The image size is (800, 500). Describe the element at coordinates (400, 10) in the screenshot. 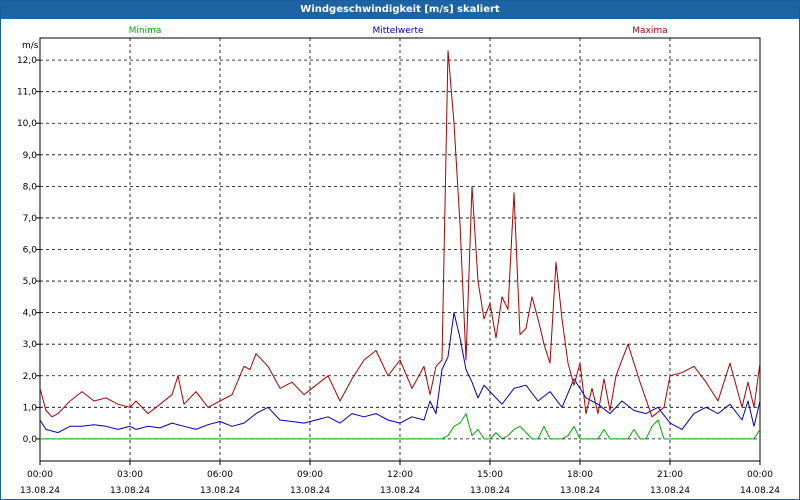

I see `window-title: Windgeschwindigkeit [m/s] skaliert` at that location.